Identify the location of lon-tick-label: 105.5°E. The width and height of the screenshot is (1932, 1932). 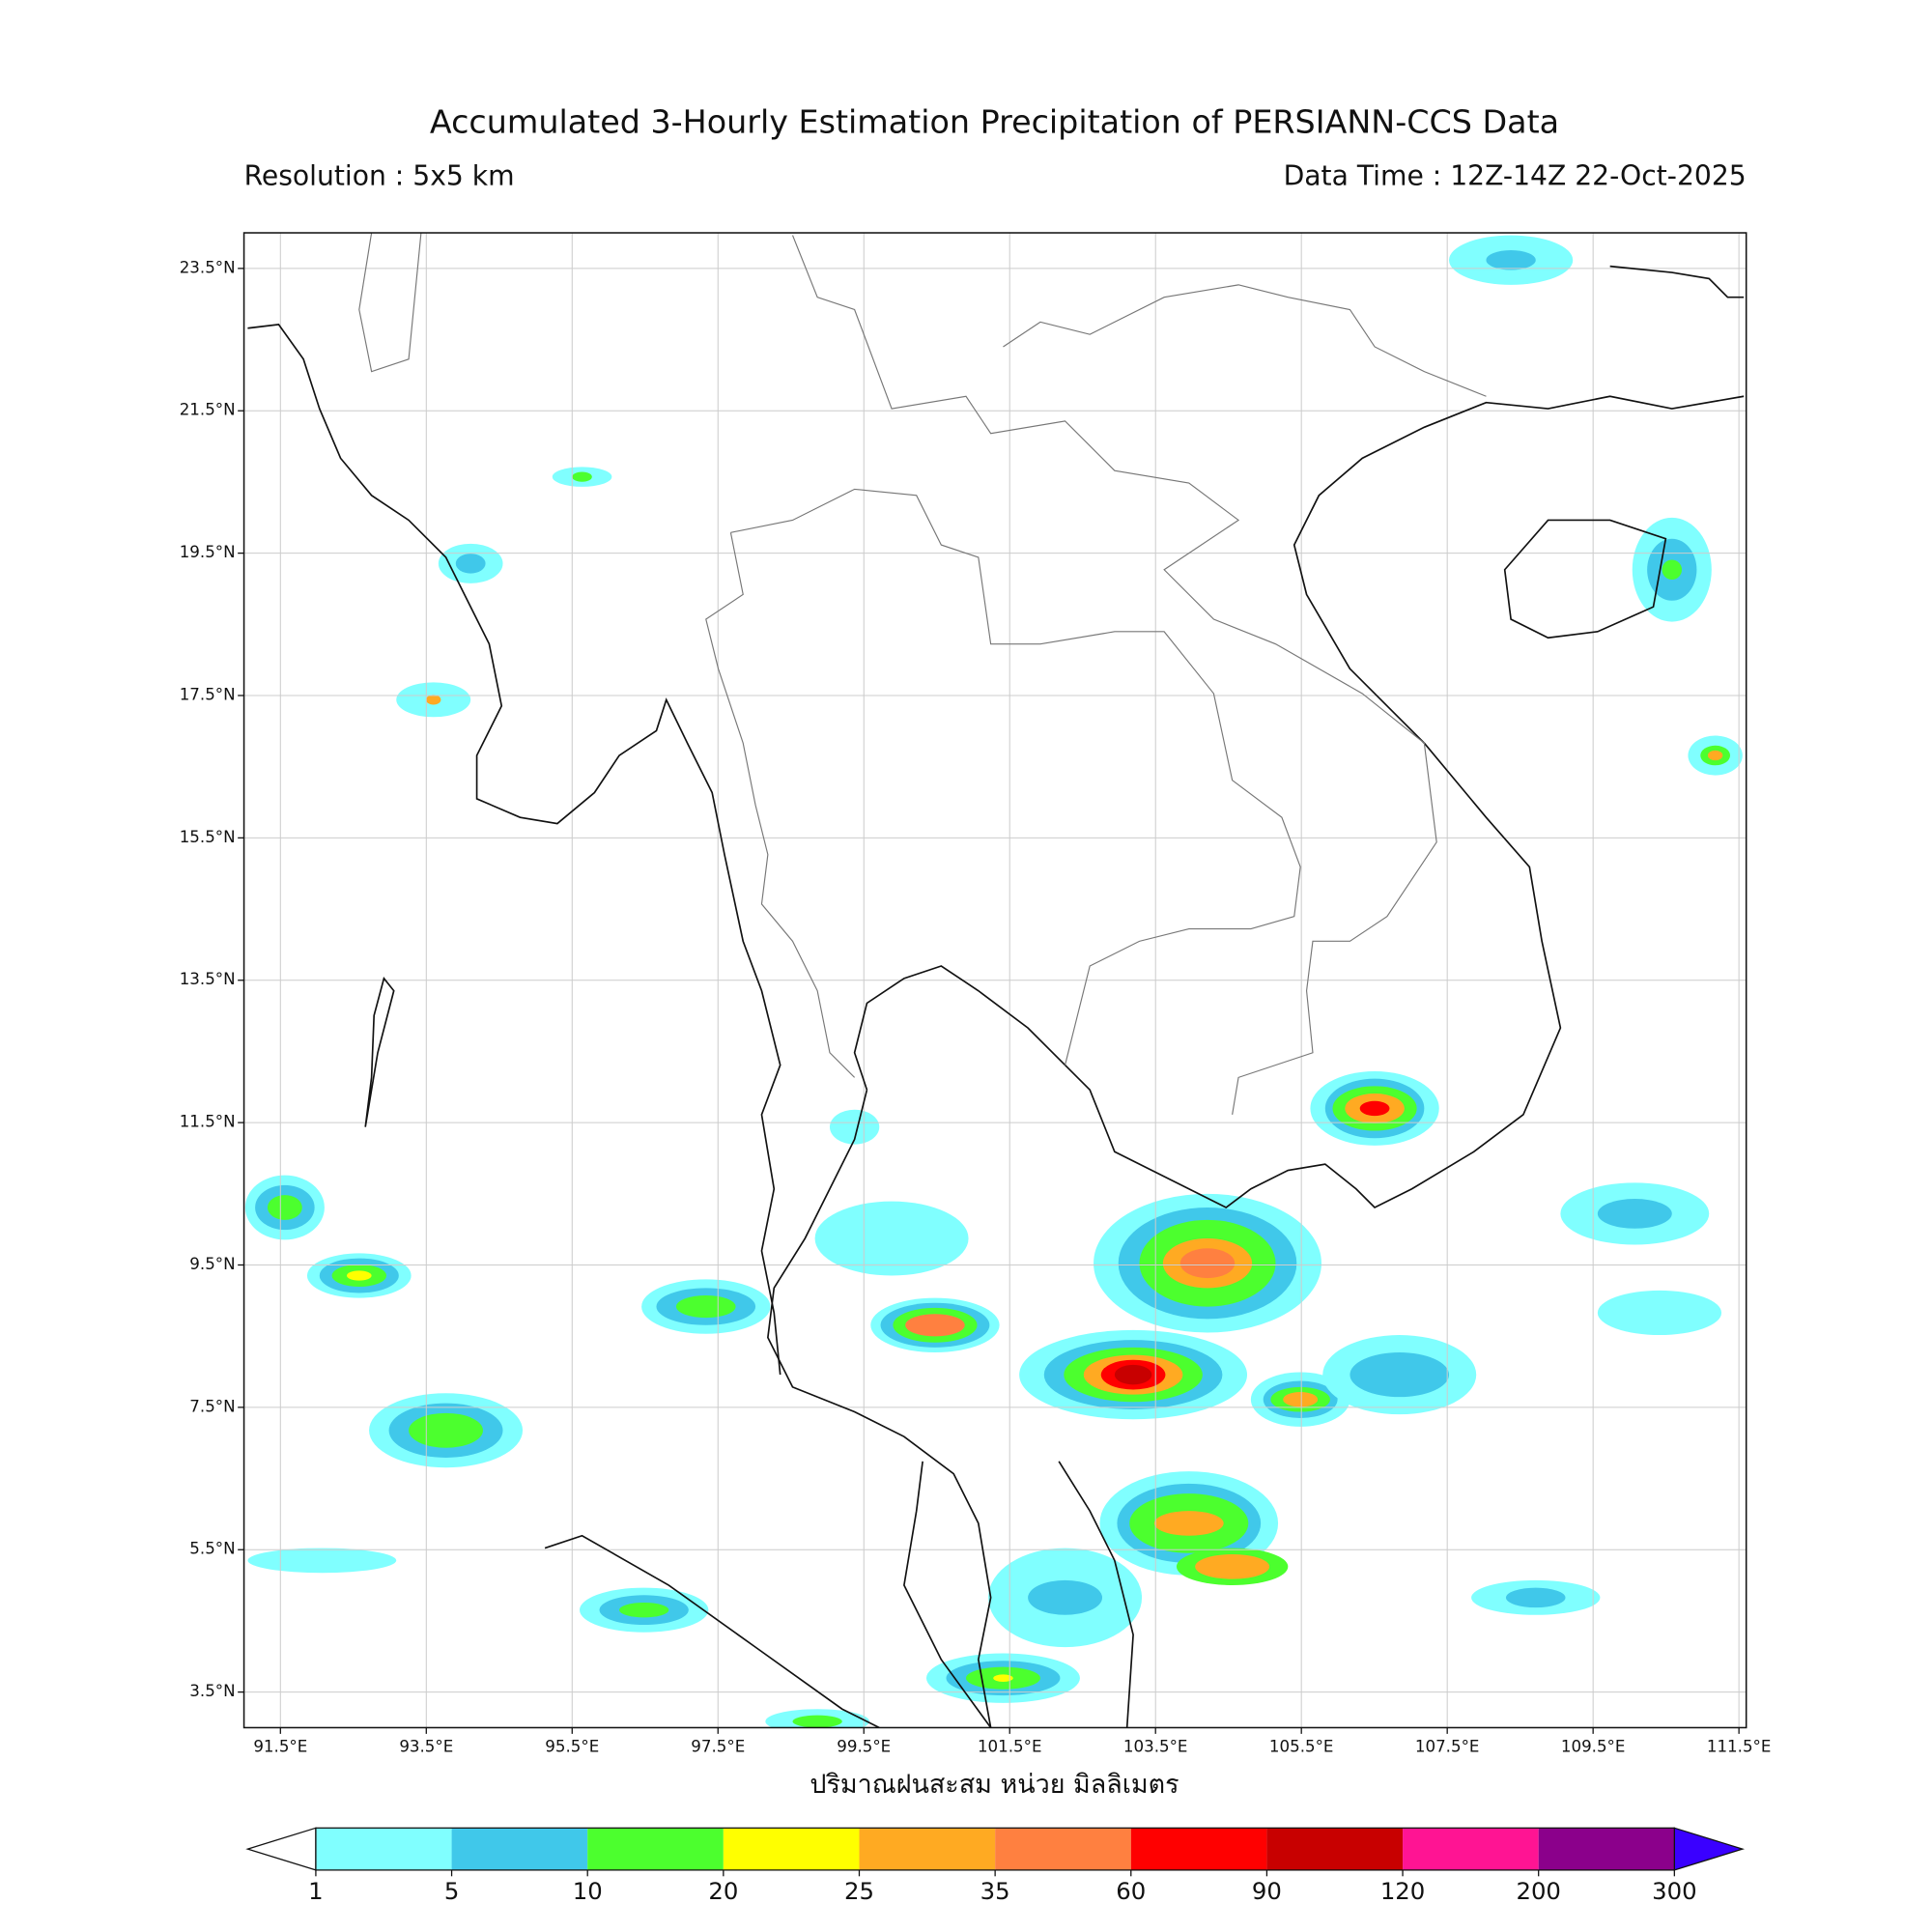
(1301, 1746).